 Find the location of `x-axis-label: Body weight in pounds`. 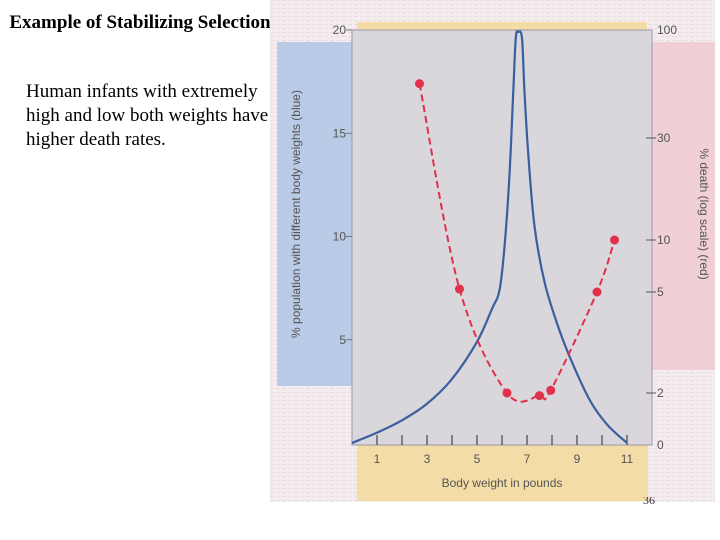

x-axis-label: Body weight in pounds is located at coordinates (502, 483).